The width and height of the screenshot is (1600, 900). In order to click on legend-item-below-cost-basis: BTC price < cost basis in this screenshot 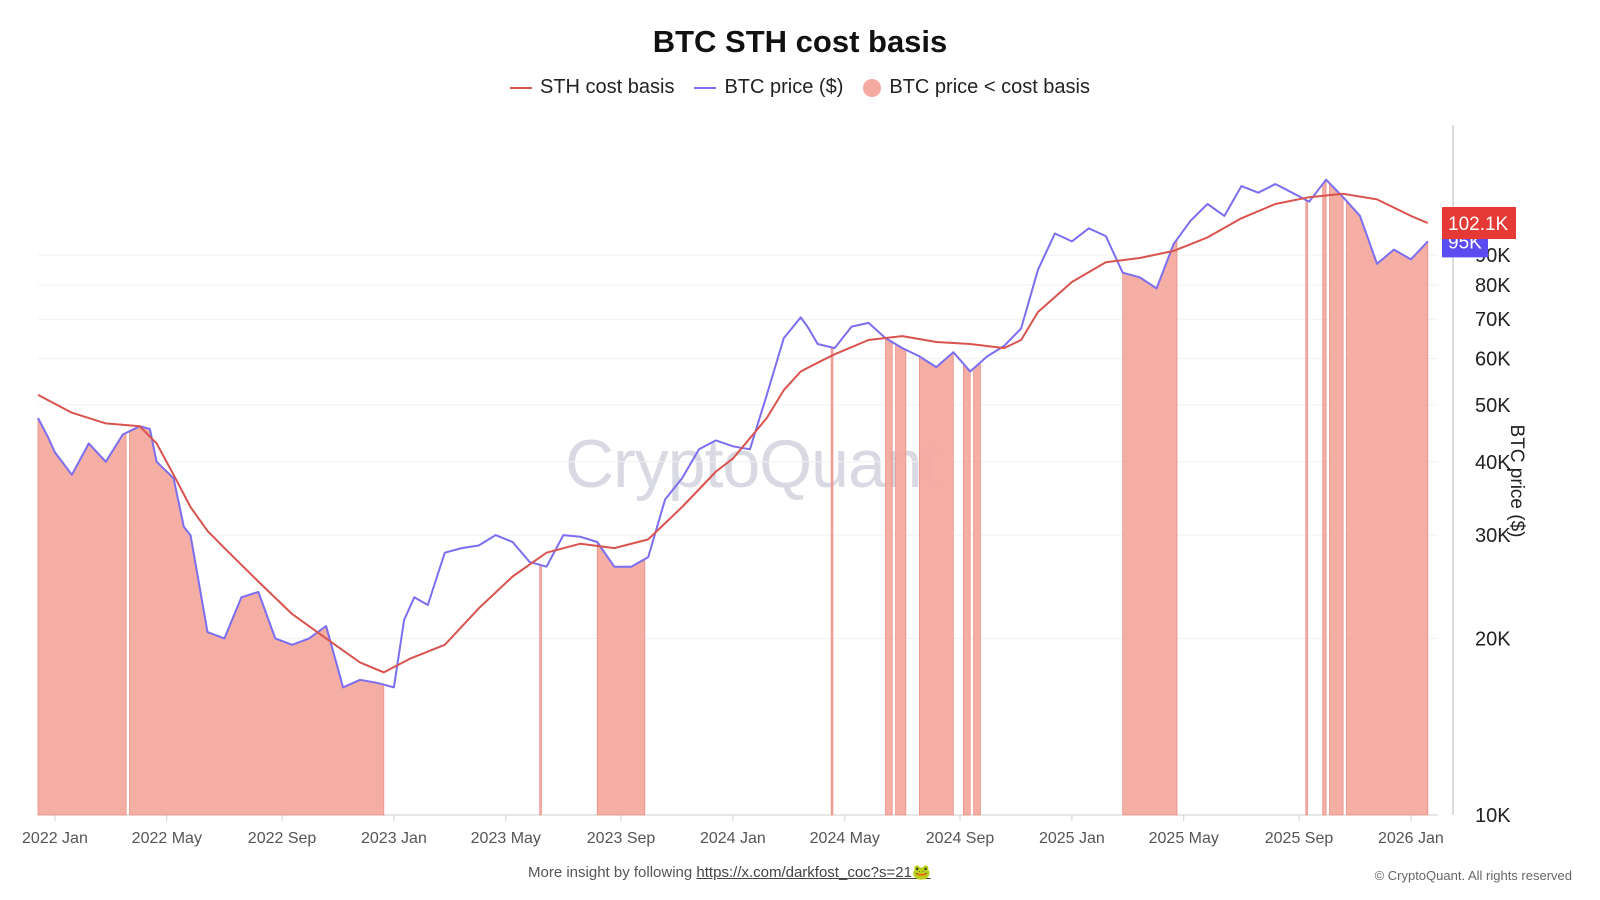, I will do `click(976, 87)`.